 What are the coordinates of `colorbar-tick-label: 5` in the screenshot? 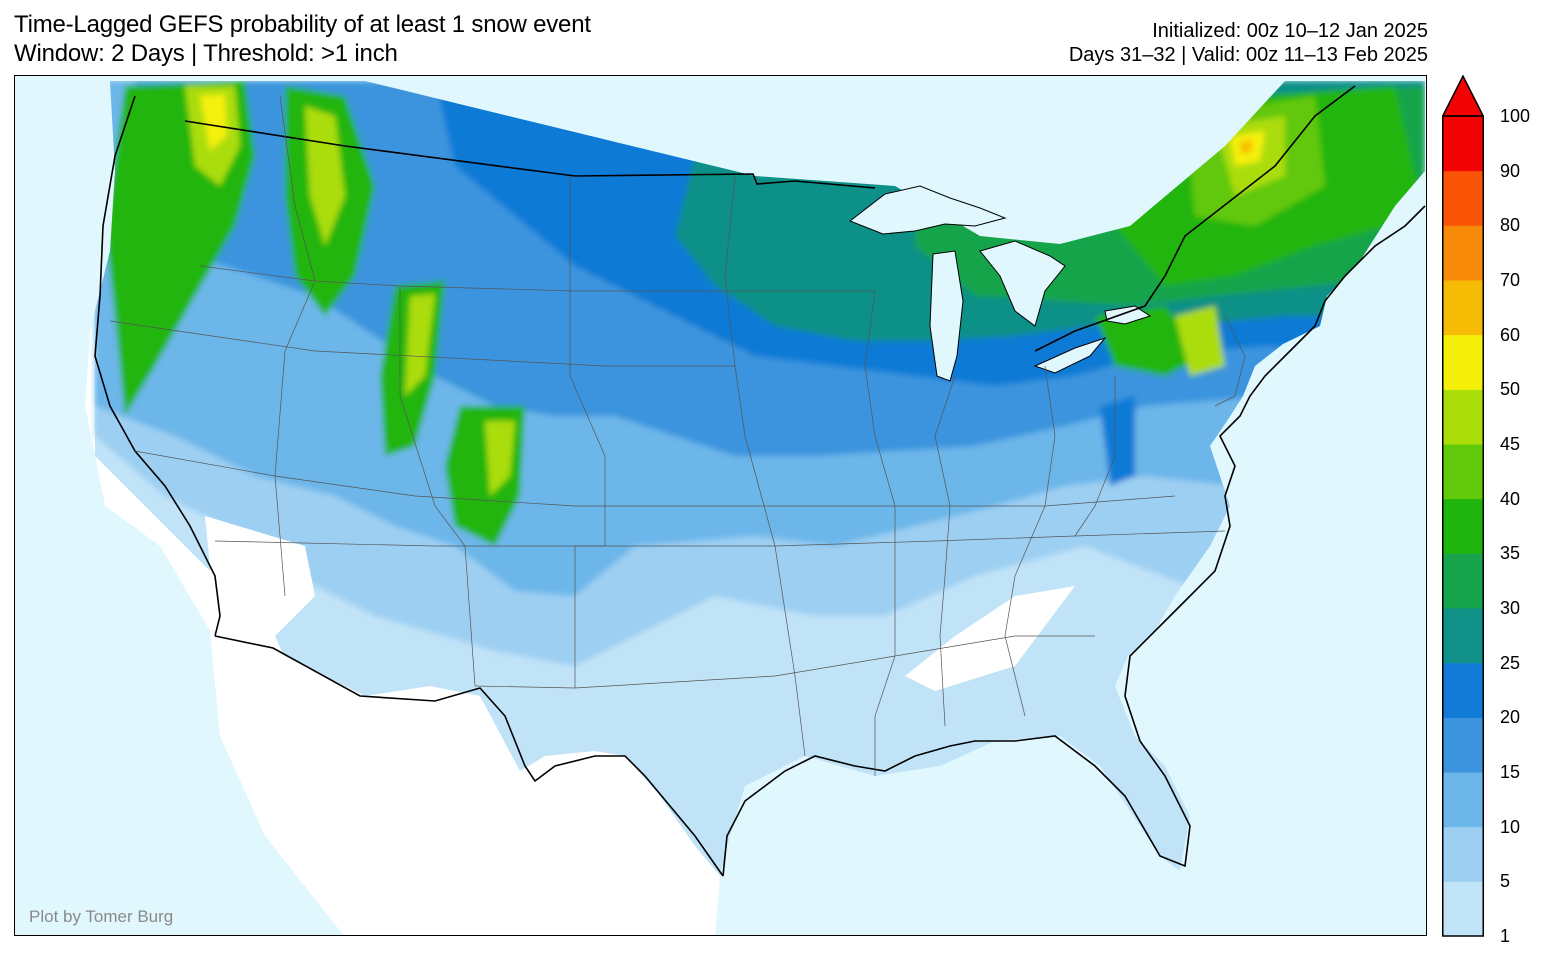 It's located at (1505, 881).